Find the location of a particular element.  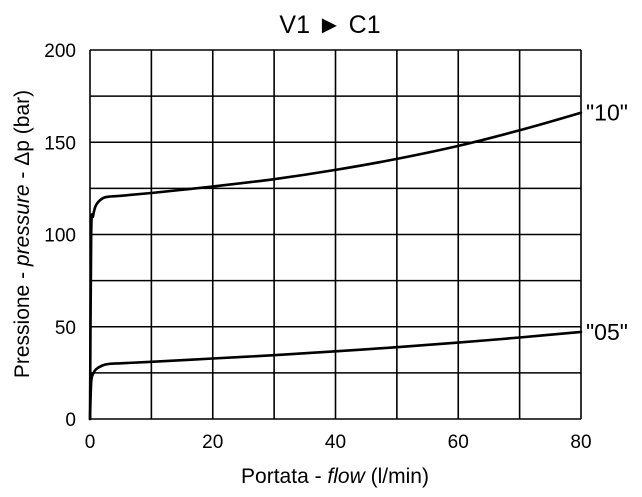

x-tick-label: 80 is located at coordinates (580, 442).